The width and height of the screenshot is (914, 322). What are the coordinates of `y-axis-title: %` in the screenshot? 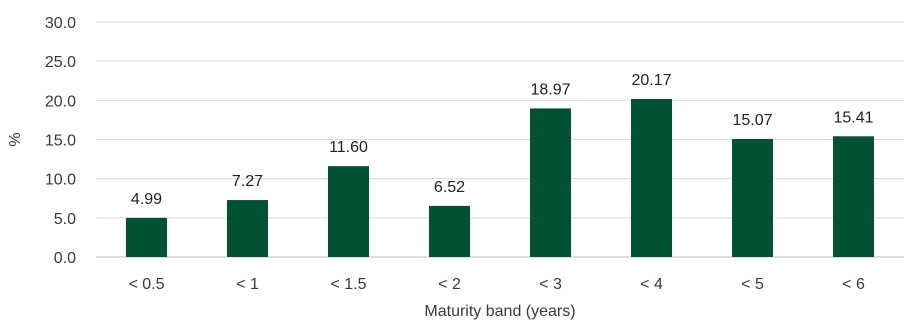 It's located at (15, 139).